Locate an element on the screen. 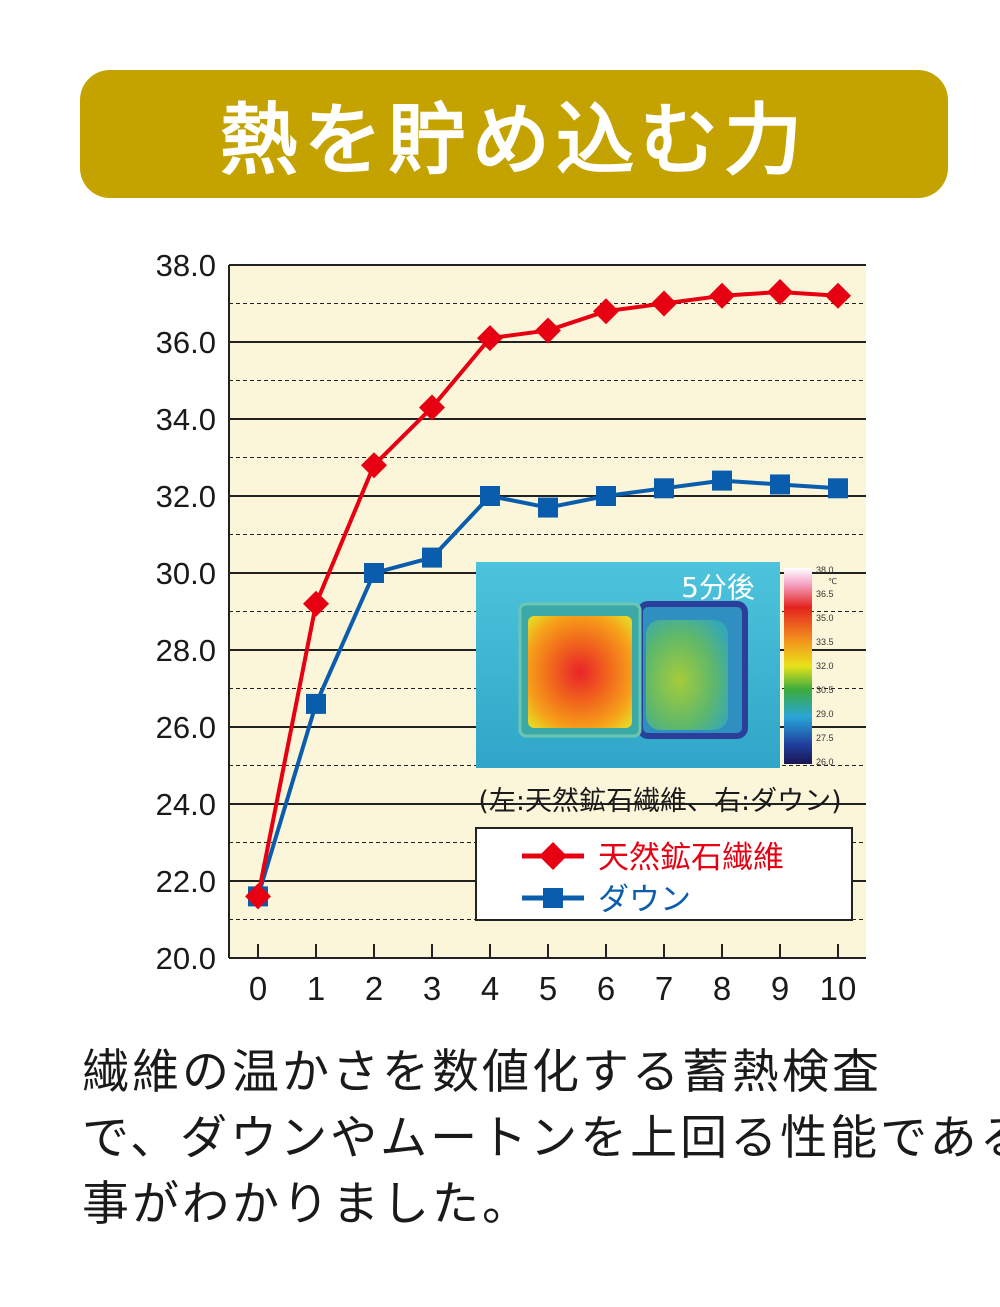  temperature-scale-bar is located at coordinates (798, 666).